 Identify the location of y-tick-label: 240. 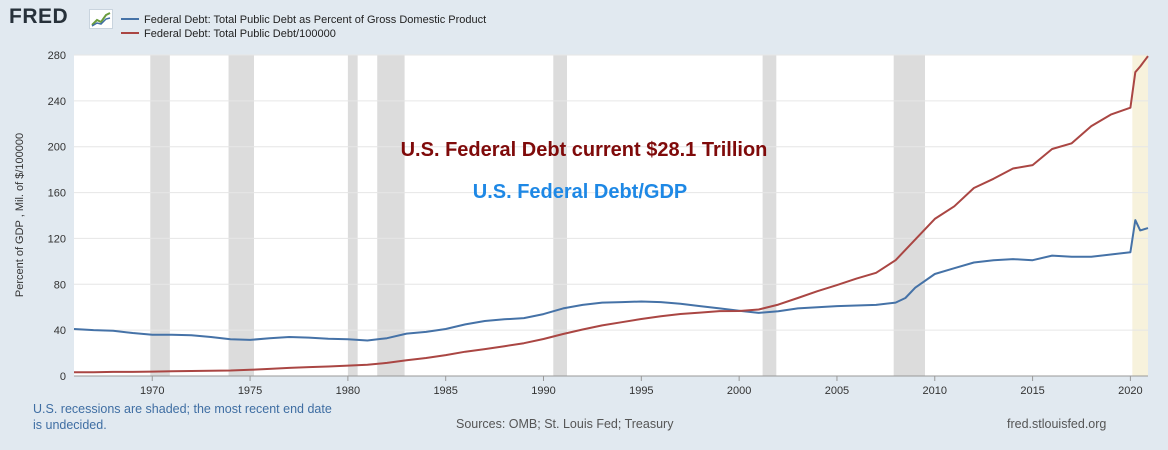
(57, 102).